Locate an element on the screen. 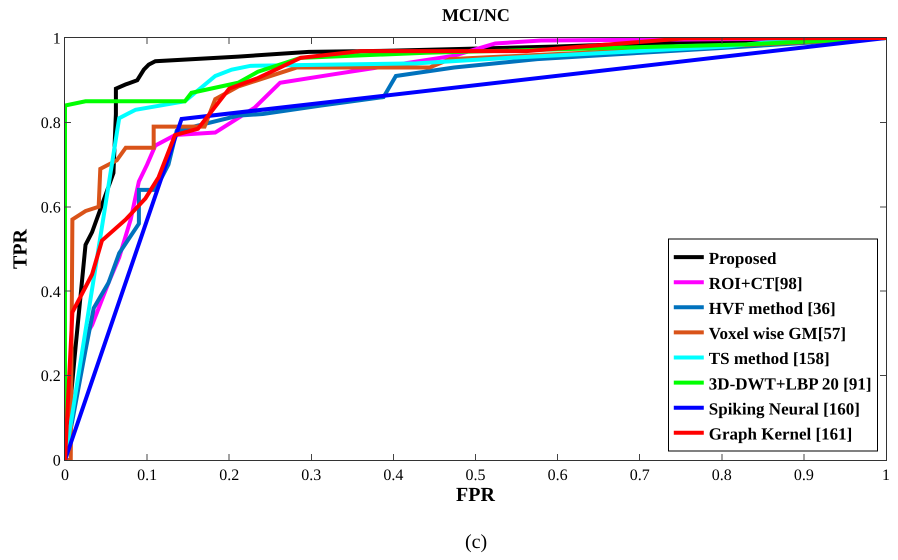 The width and height of the screenshot is (898, 560). x-tick-label: 0.7 is located at coordinates (640, 475).